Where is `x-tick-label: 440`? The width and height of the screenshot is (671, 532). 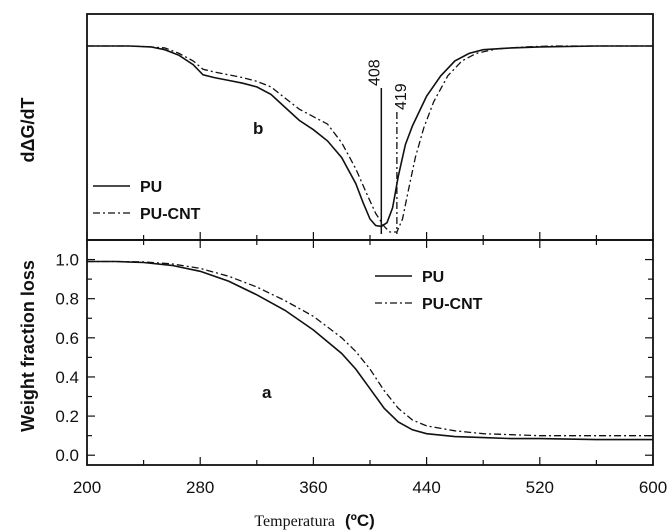
x-tick-label: 440 is located at coordinates (426, 487).